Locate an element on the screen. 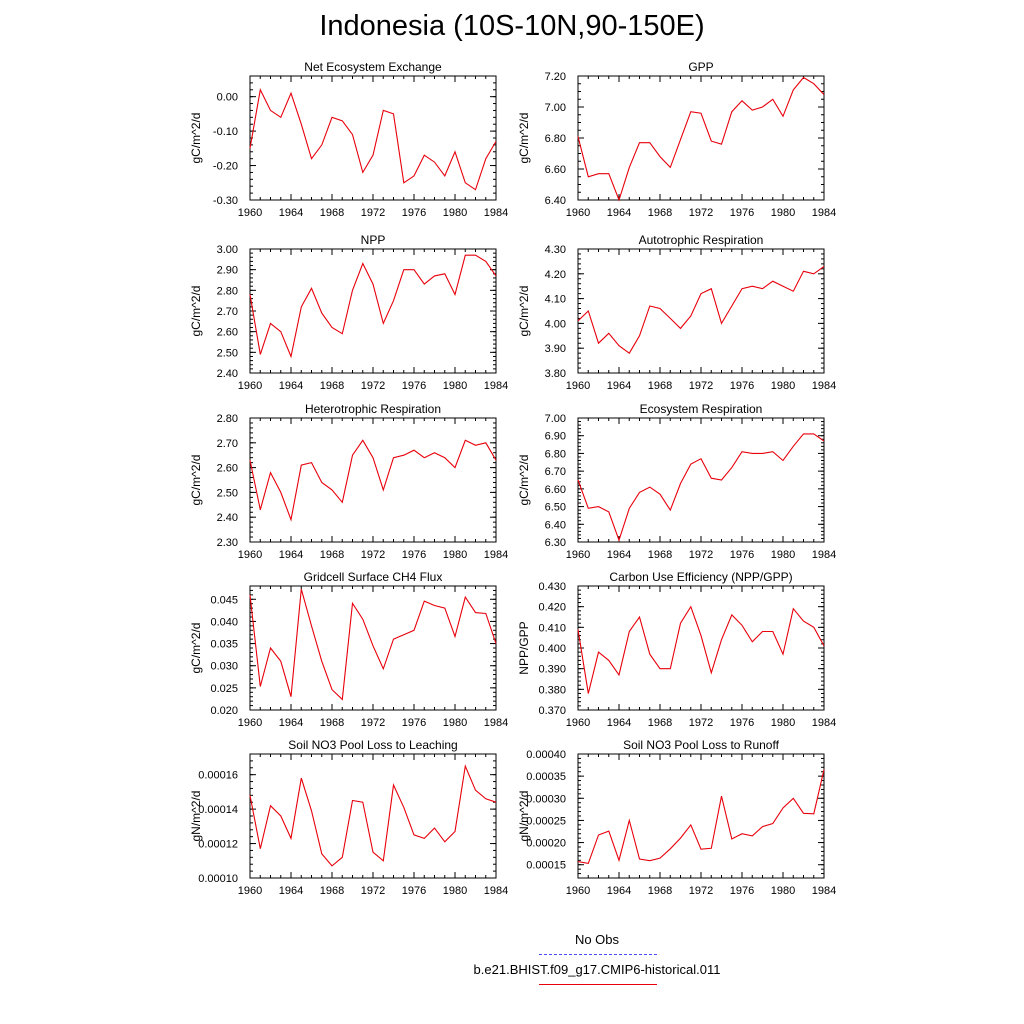  panel-title: Heterotrophic Respiration is located at coordinates (373, 409).